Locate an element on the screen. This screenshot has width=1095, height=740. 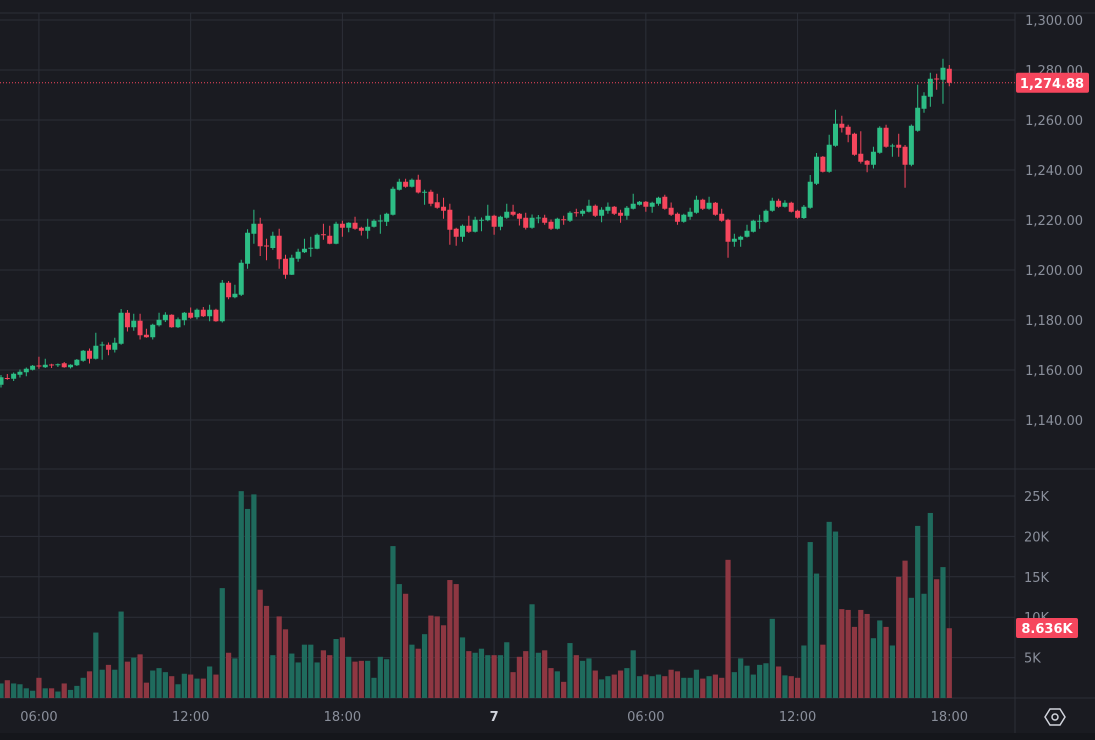
time-axis: 06:00 12:00 18:00 7 06:00 12:00 18:00 is located at coordinates (494, 717).